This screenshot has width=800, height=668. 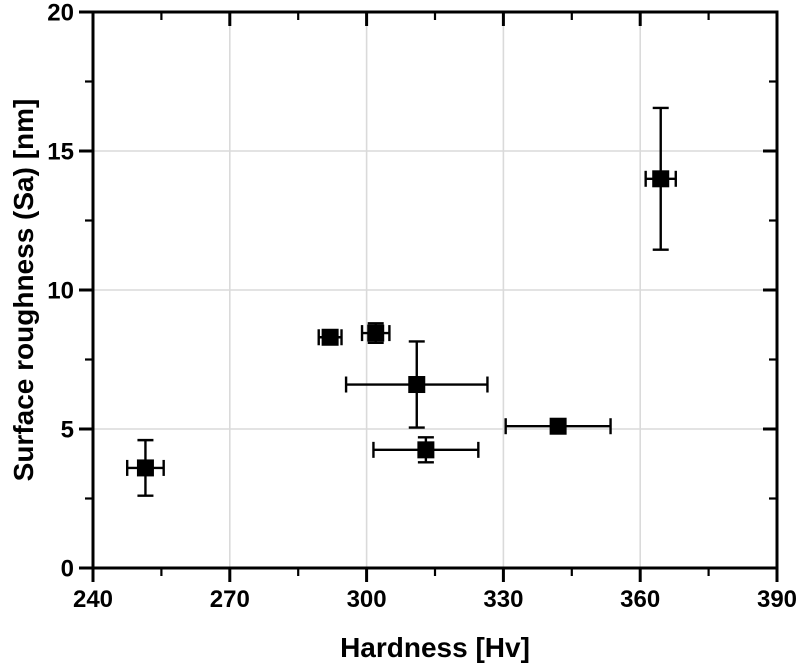 I want to click on x-tick-label: 240, so click(x=93, y=599).